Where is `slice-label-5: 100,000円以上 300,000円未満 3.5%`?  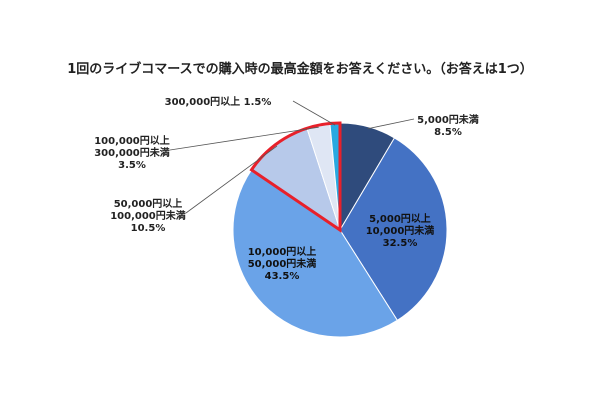
slice-label-5: 100,000円以上 300,000円未満 3.5% is located at coordinates (132, 152).